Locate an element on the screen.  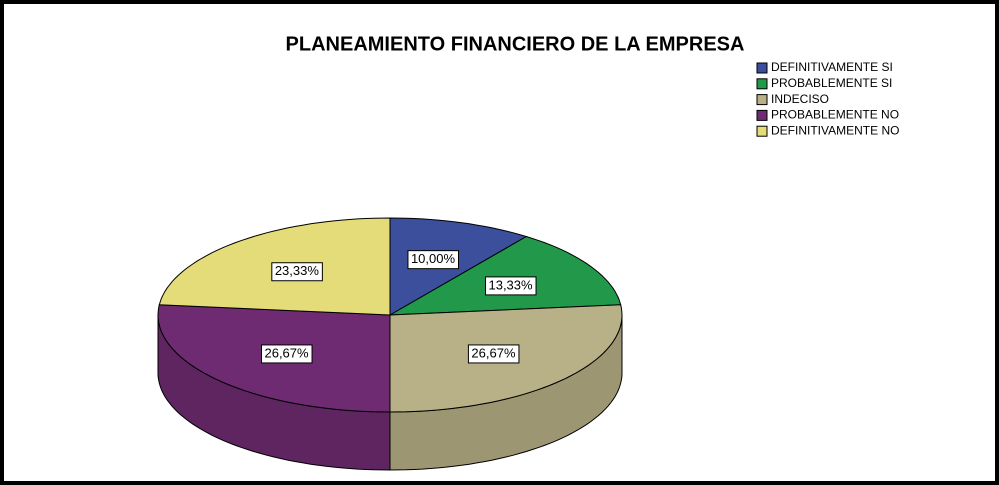
chart-title: PLANEAMIENTO FINANCIERO DE LA EMPRESA is located at coordinates (515, 44).